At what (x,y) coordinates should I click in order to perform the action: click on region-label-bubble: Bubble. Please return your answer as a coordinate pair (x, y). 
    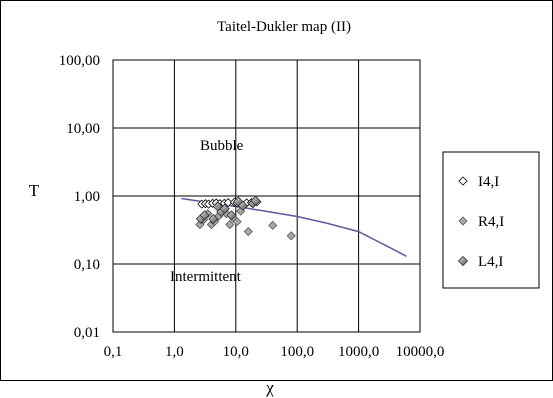
    Looking at the image, I should click on (222, 146).